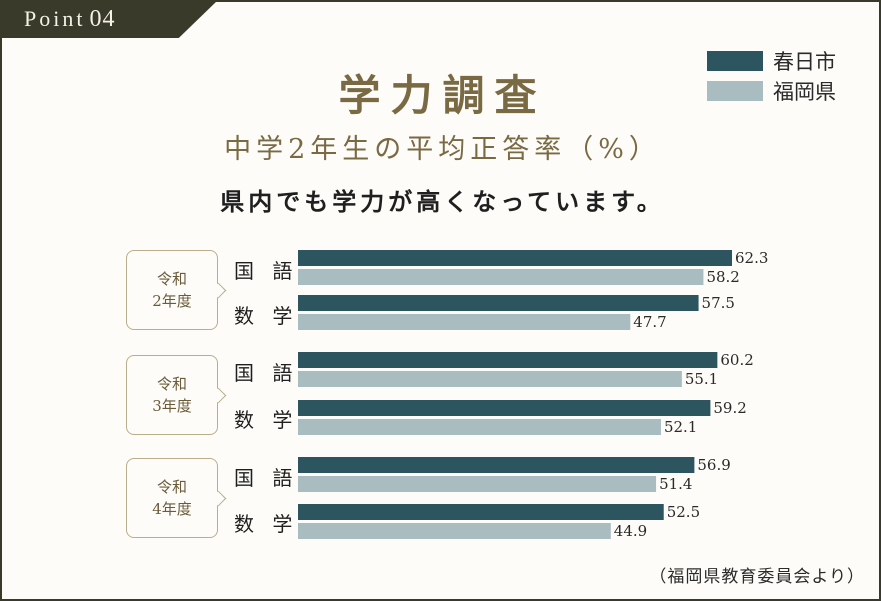 This screenshot has width=881, height=601. What do you see at coordinates (649, 322) in the screenshot?
I see `value-label-fukuoka-1: 47.7` at bounding box center [649, 322].